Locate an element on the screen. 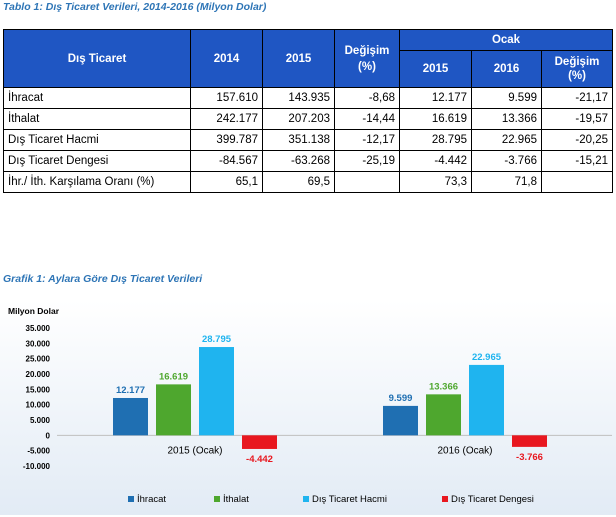 The height and width of the screenshot is (517, 616). cell-2015: 69,5 is located at coordinates (298, 182).